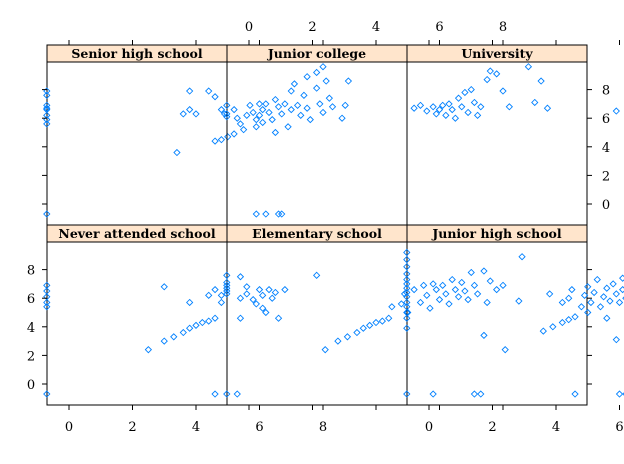 Image resolution: width=624 pixels, height=464 pixels. What do you see at coordinates (317, 233) in the screenshot?
I see `panel-title: Elementary school` at bounding box center [317, 233].